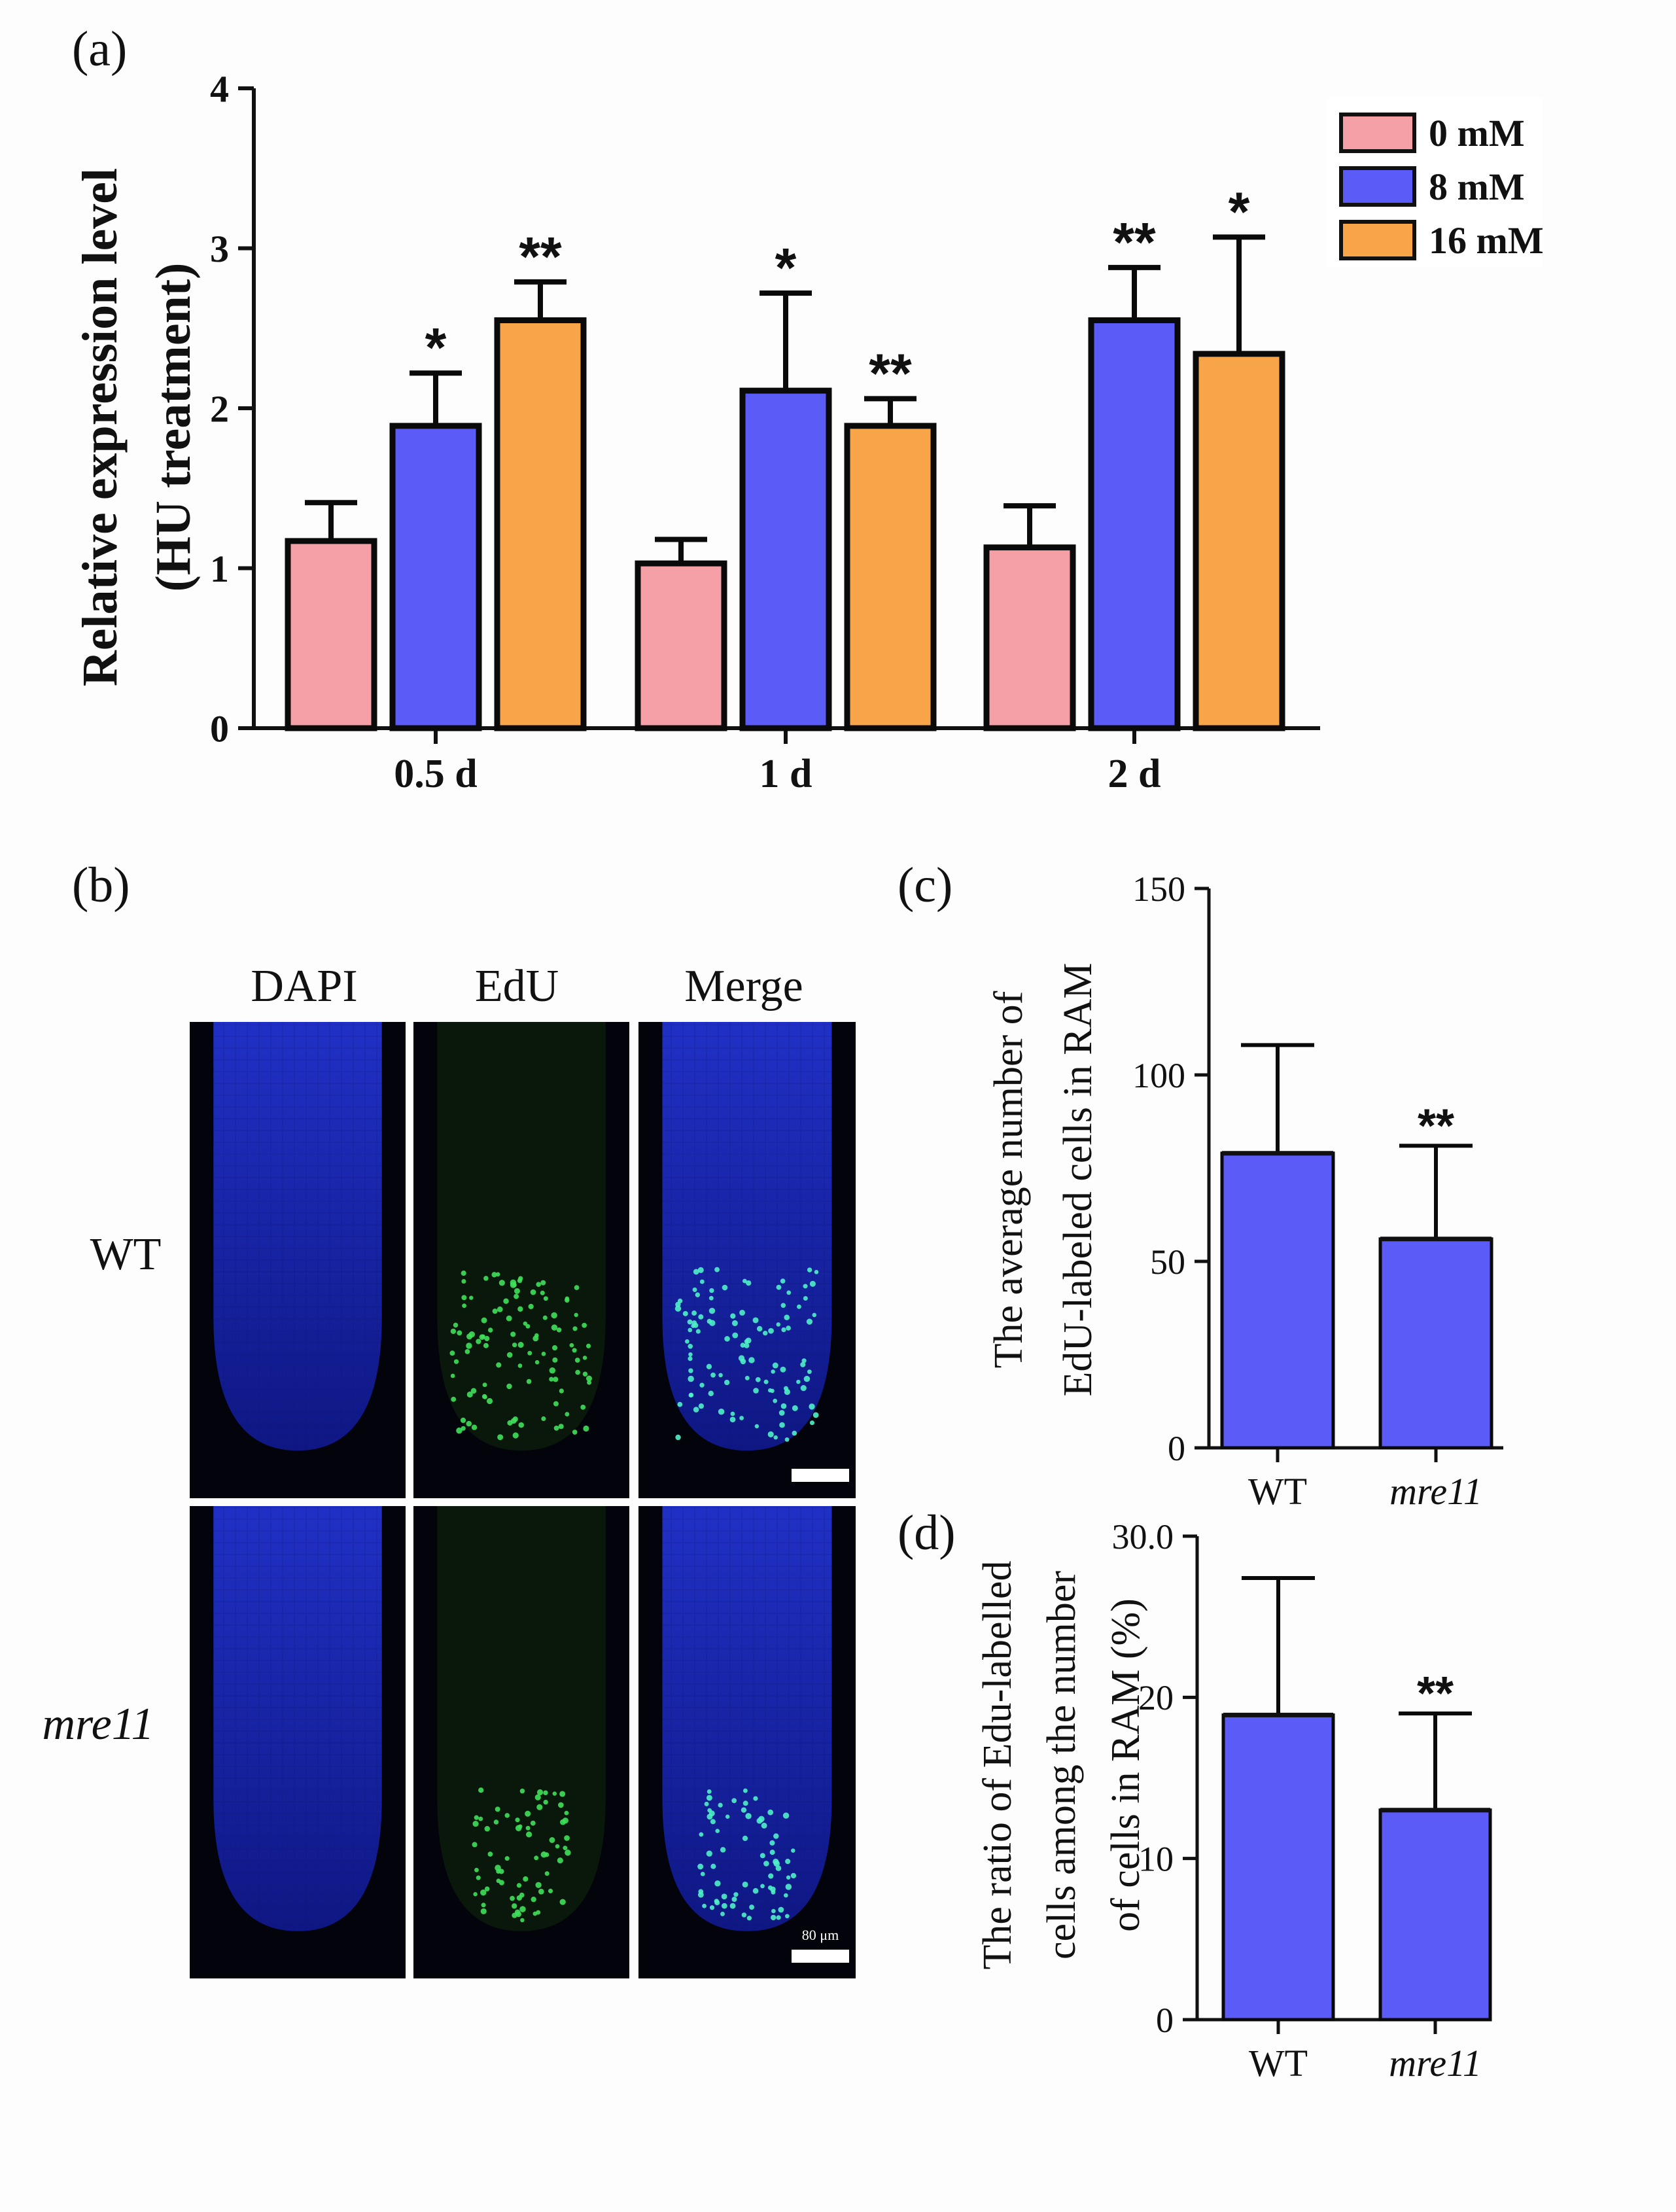 The width and height of the screenshot is (1676, 2212). I want to click on chart-a-ylabel-line1: Relative expression level, so click(100, 427).